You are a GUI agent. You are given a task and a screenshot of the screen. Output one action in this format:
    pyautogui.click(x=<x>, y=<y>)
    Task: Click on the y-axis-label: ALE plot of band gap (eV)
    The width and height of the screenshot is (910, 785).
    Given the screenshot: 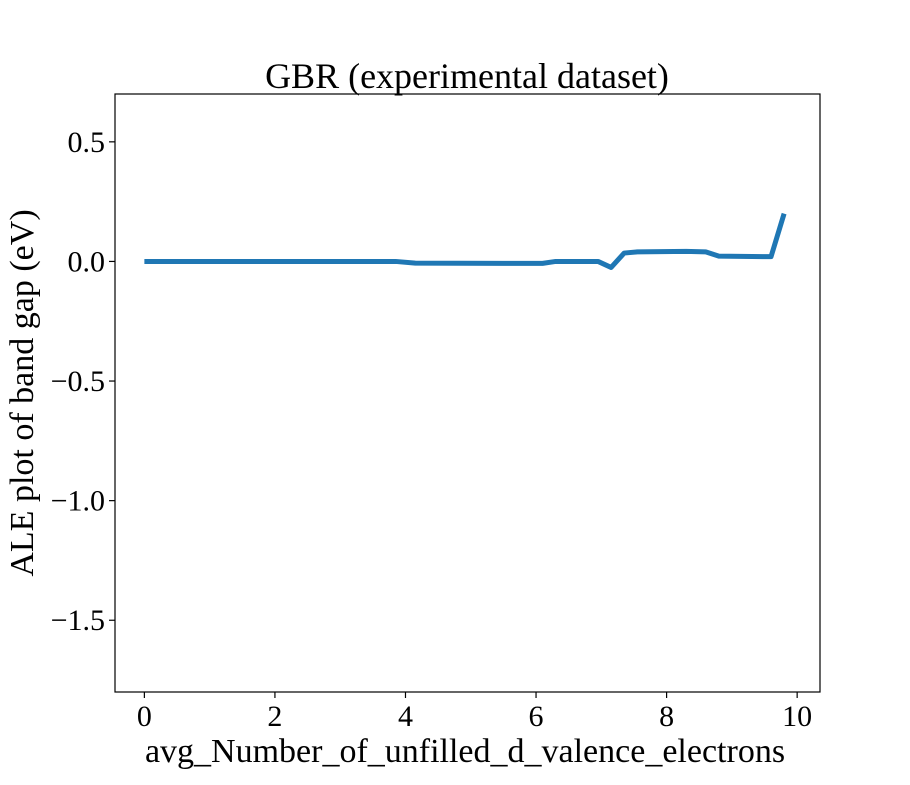 What is the action you would take?
    pyautogui.click(x=22, y=392)
    